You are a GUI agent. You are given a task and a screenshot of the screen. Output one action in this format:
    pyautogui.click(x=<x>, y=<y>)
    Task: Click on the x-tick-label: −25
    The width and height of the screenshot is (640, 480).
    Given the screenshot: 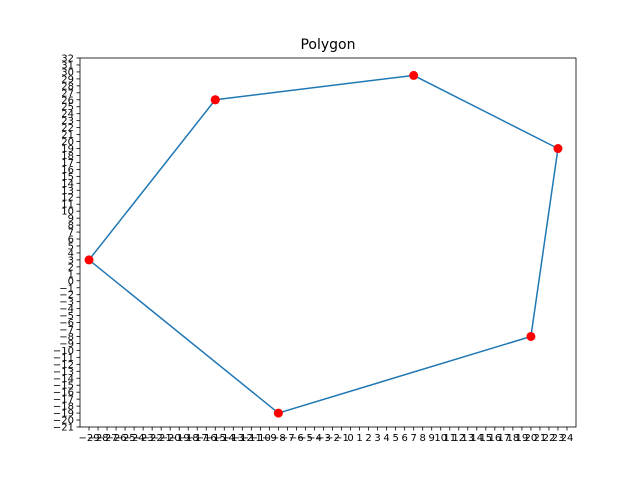 What is the action you would take?
    pyautogui.click(x=125, y=438)
    